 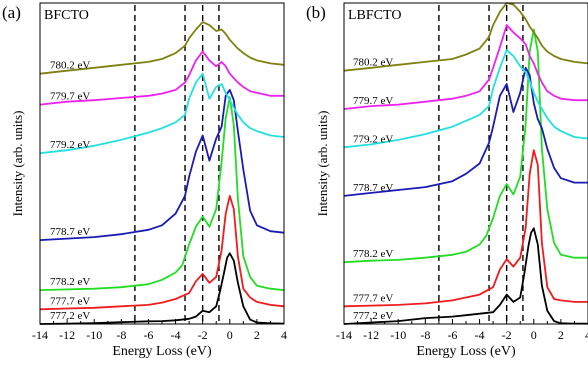 What do you see at coordinates (66, 15) in the screenshot?
I see `sample-name: BFCTO` at bounding box center [66, 15].